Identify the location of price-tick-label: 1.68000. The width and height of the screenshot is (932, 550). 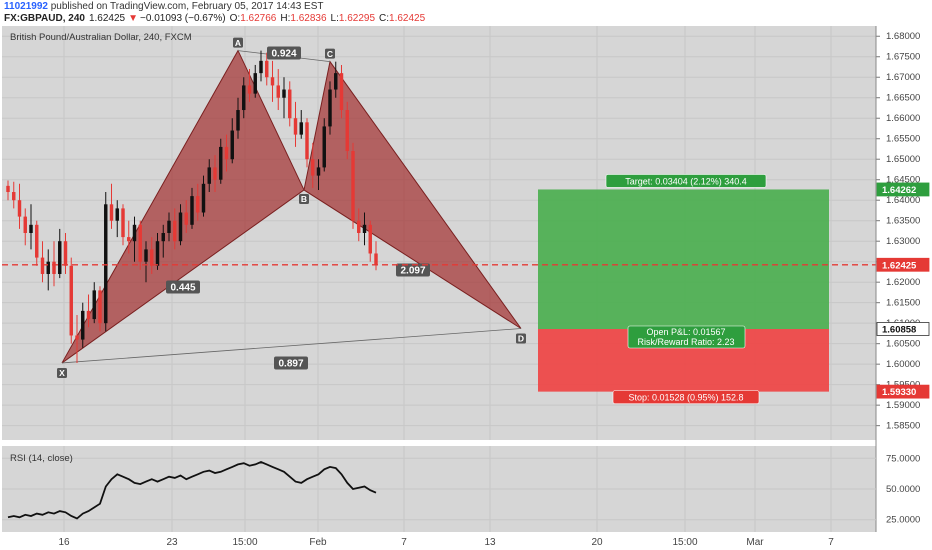
(903, 36).